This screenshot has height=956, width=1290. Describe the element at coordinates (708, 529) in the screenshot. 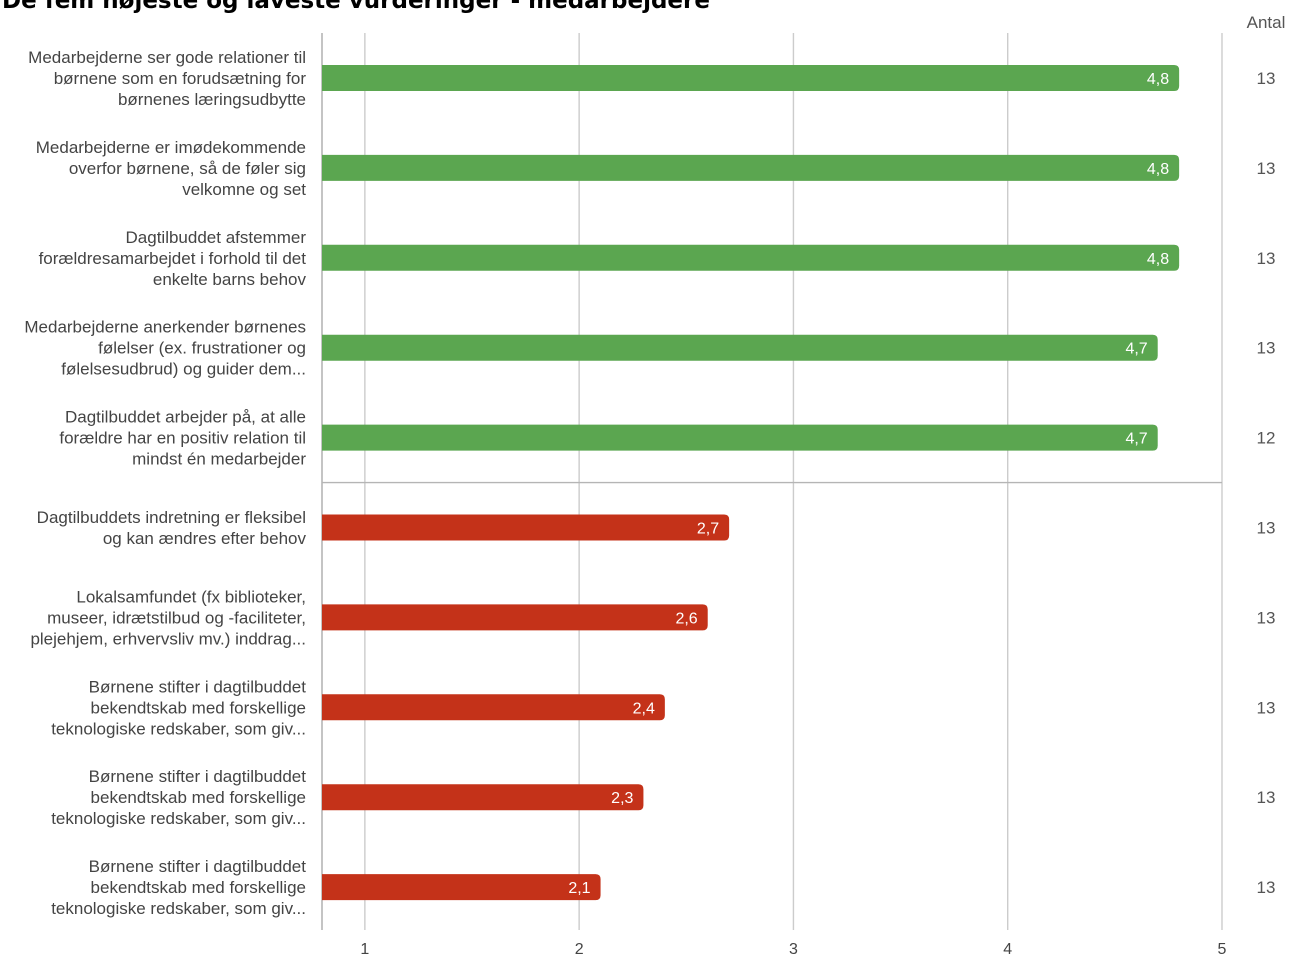

I see `bar-value-label: 2,7` at that location.